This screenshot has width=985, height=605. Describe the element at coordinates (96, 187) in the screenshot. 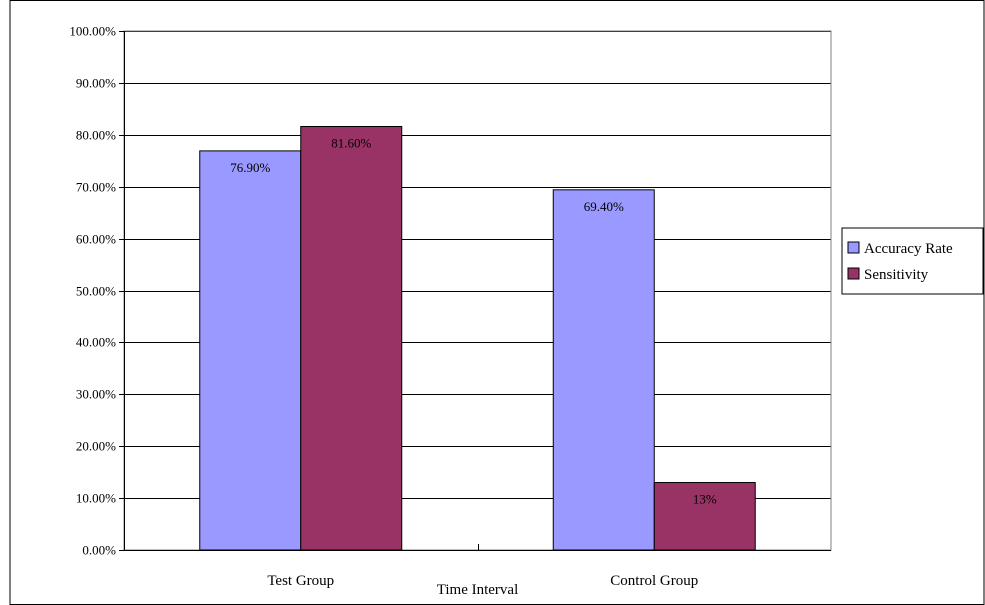

I see `y-tick-label: 70.00%` at that location.